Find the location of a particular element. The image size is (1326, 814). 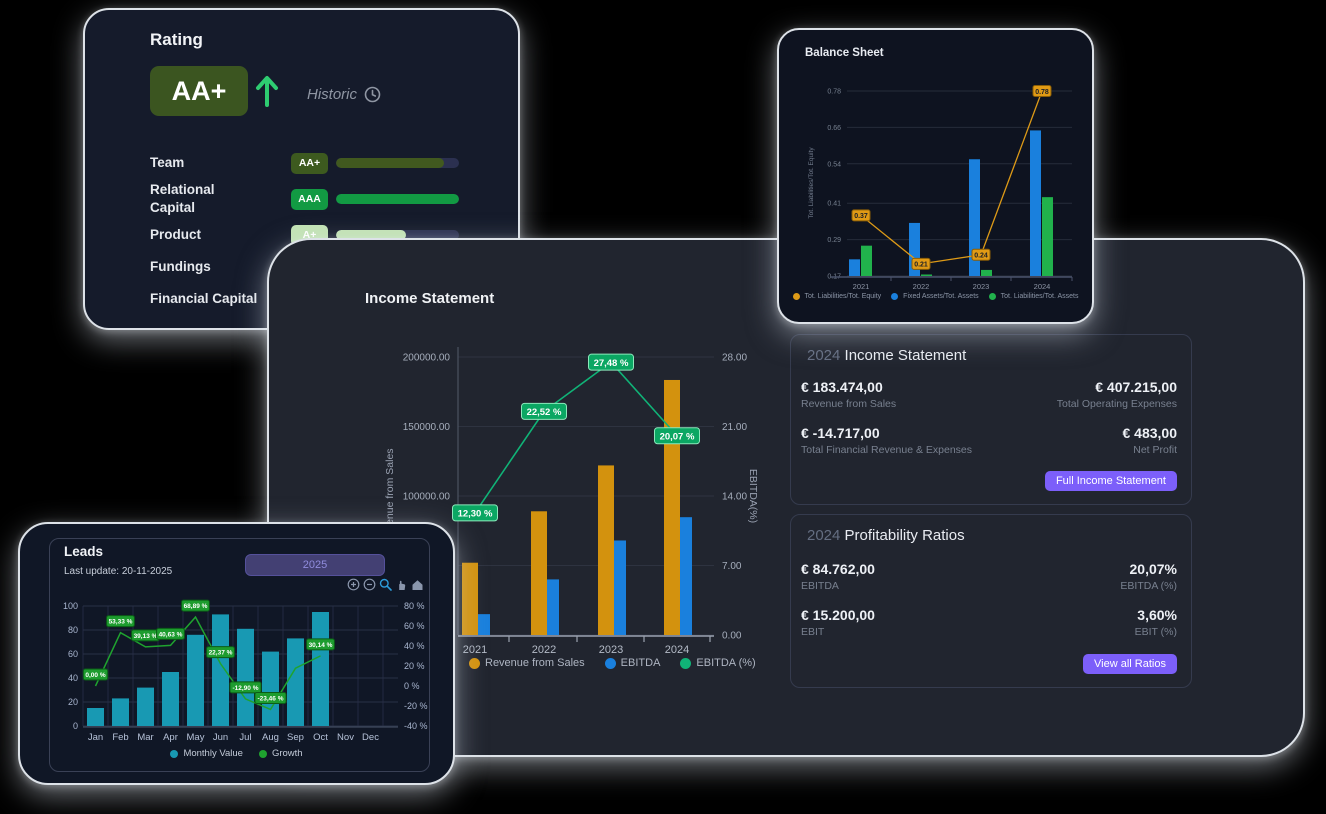

view-all-ratios-button: View all Ratios is located at coordinates (1130, 664).